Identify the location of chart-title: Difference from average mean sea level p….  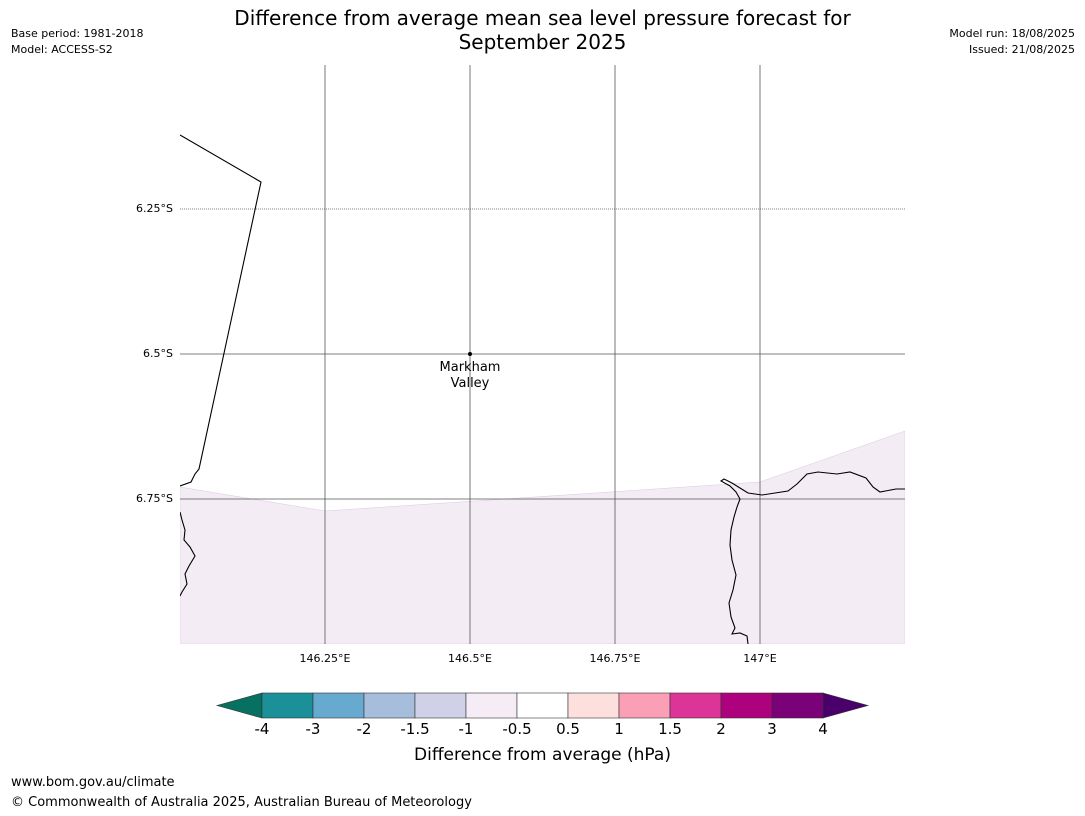
(542, 30).